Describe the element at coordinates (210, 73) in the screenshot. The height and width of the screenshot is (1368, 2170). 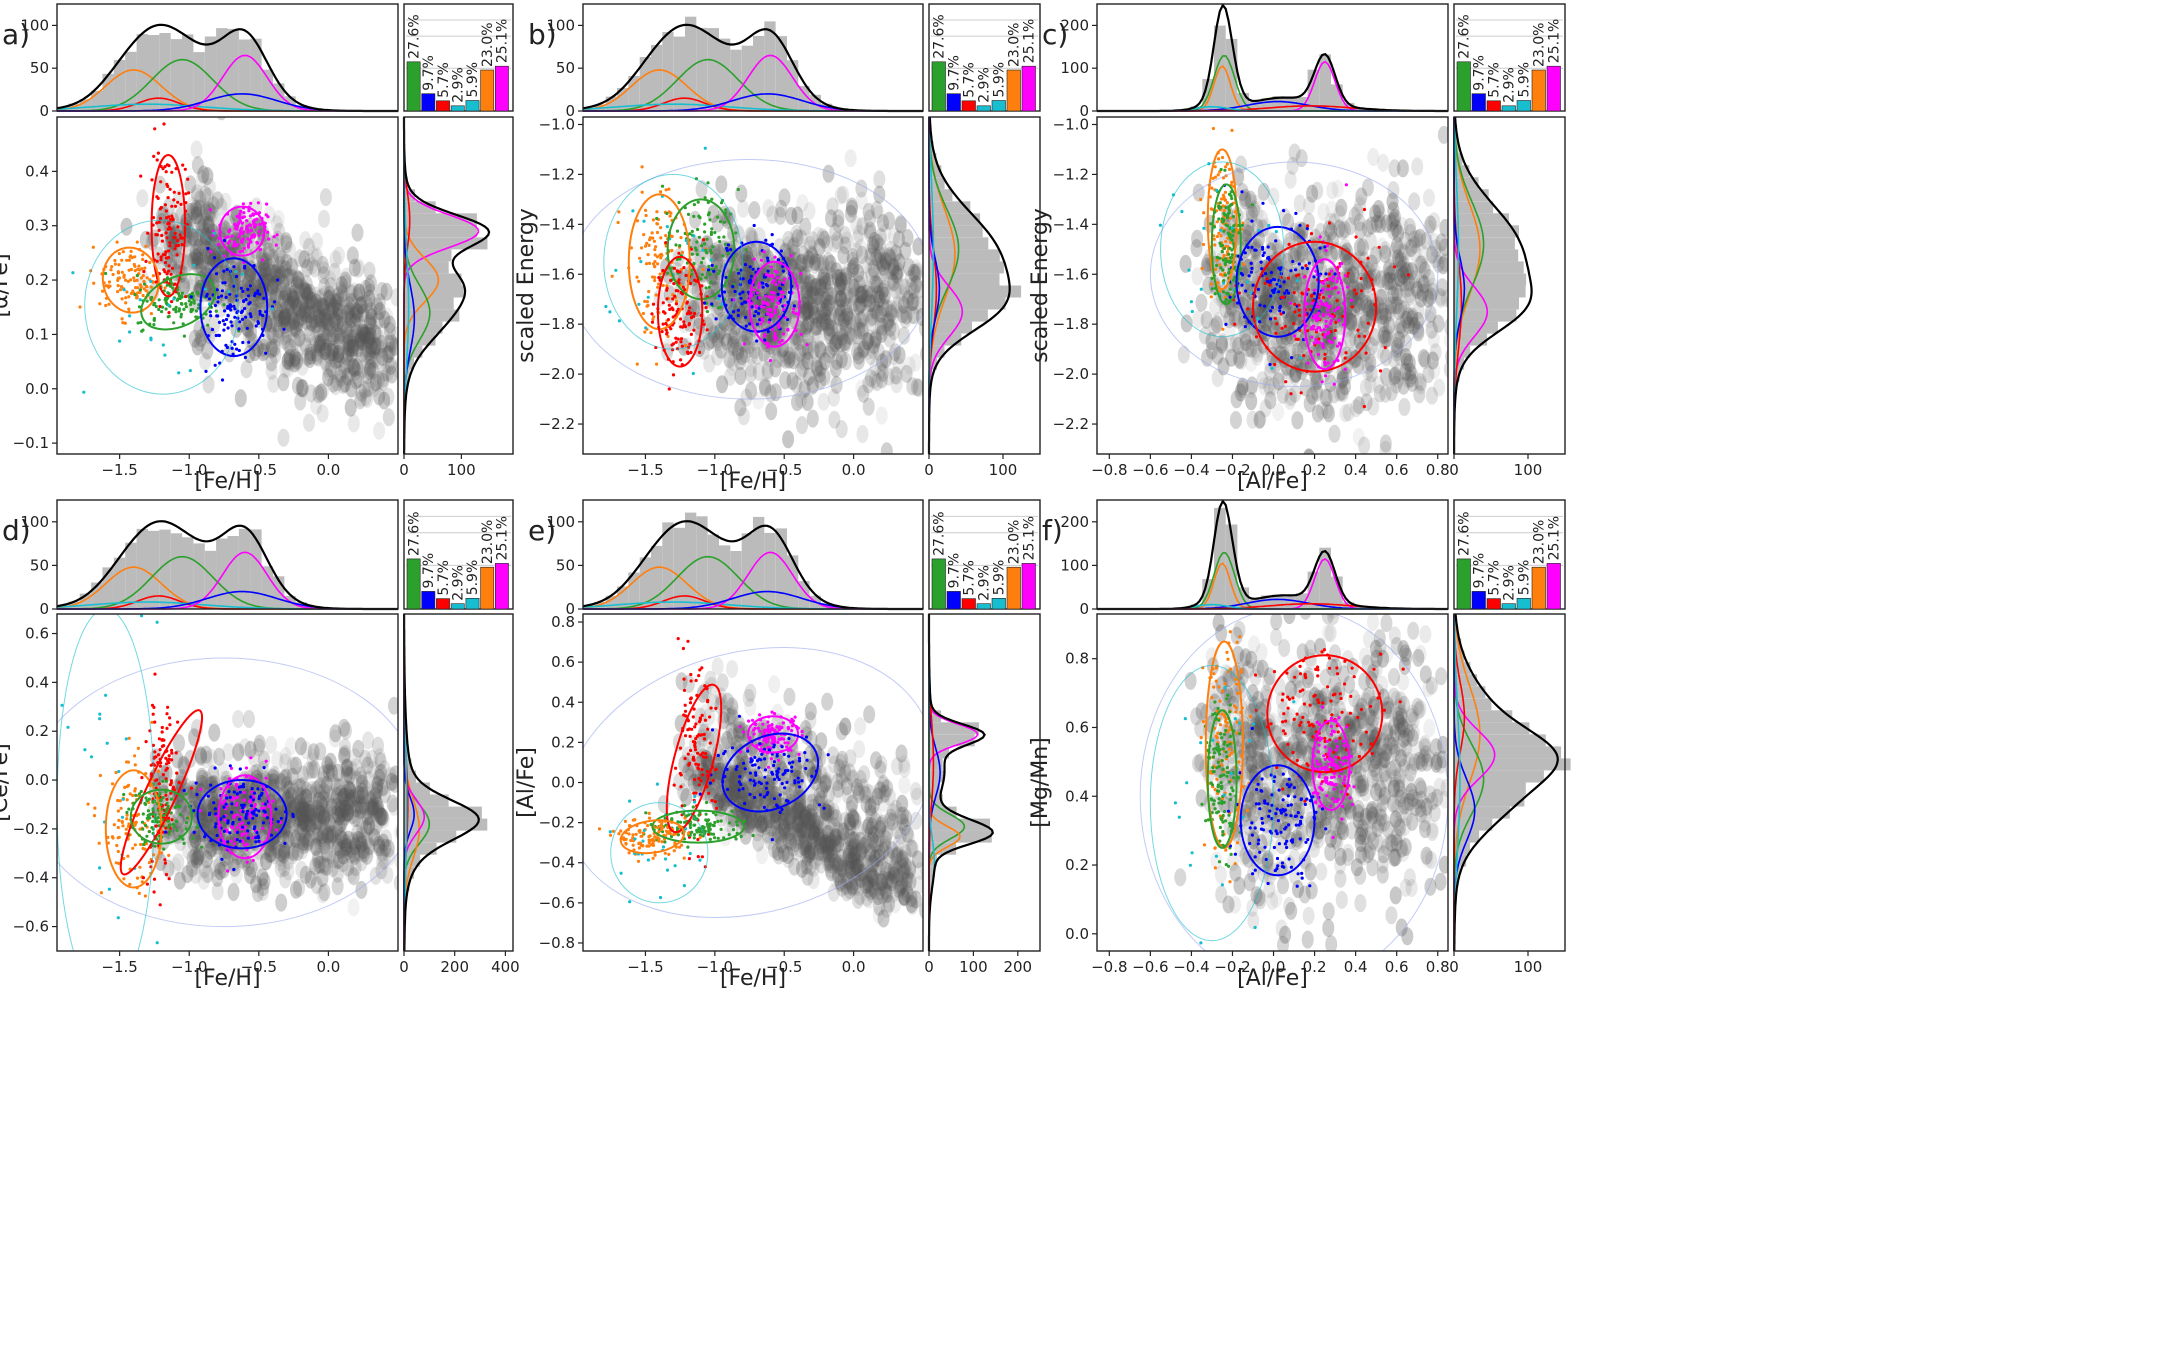
I see `top-hist-bar` at that location.